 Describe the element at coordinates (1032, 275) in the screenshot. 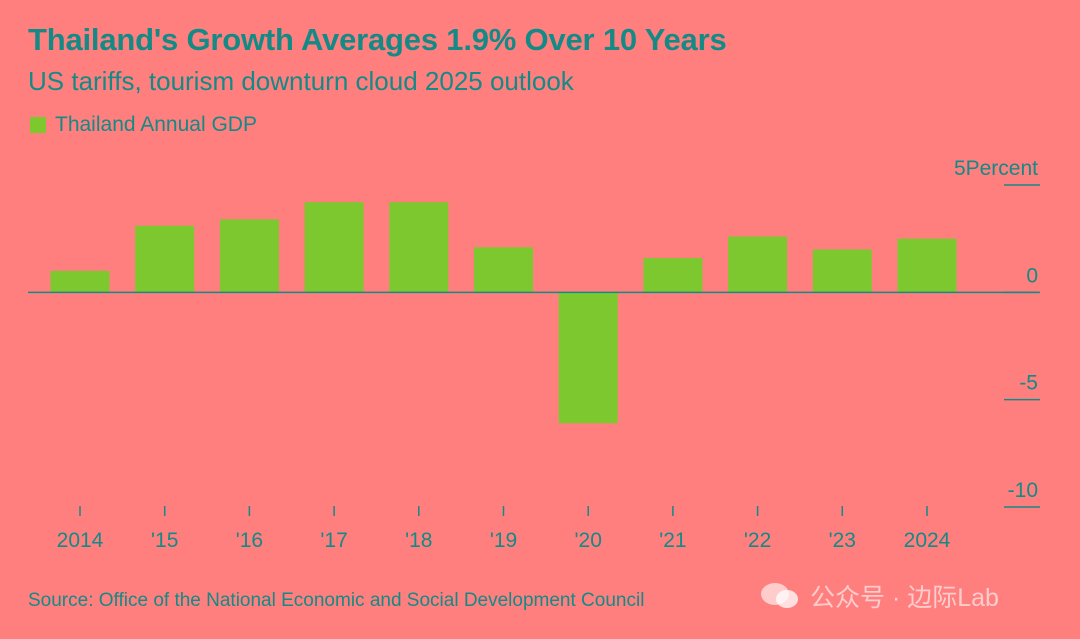

I see `y-tick-label: 0` at that location.